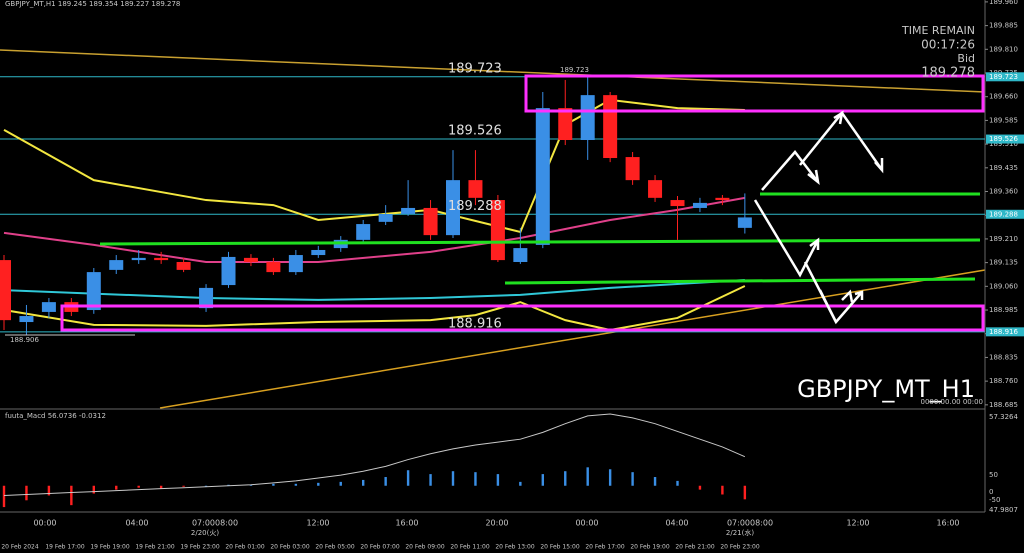 The width and height of the screenshot is (1024, 553). What do you see at coordinates (470, 547) in the screenshot?
I see `date-label: 20 Feb 11:00` at bounding box center [470, 547].